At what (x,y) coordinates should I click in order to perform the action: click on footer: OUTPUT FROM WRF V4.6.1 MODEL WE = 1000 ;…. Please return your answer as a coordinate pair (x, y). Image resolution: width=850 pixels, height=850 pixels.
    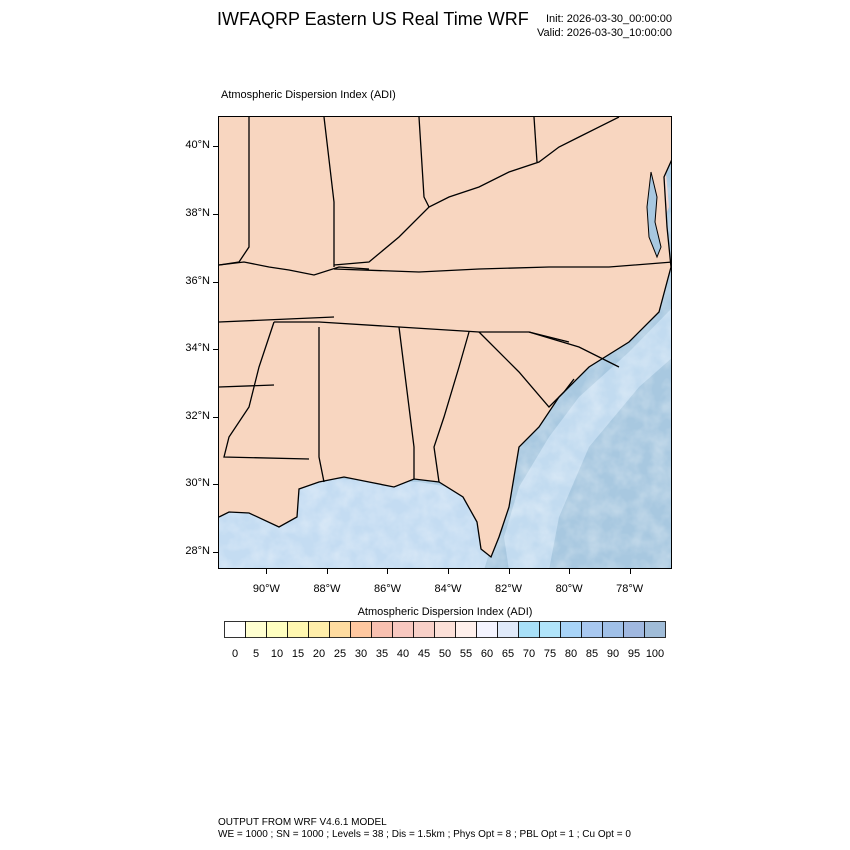
    Looking at the image, I should click on (424, 829).